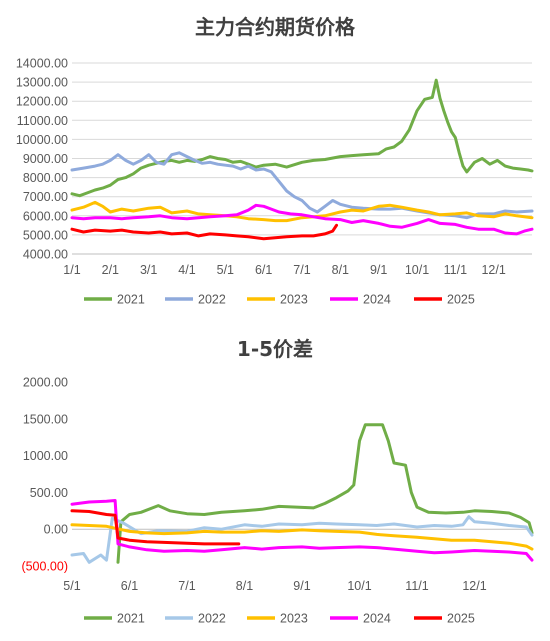 This screenshot has width=550, height=641. What do you see at coordinates (45, 419) in the screenshot?
I see `y-tick-label: 1500.00` at bounding box center [45, 419].